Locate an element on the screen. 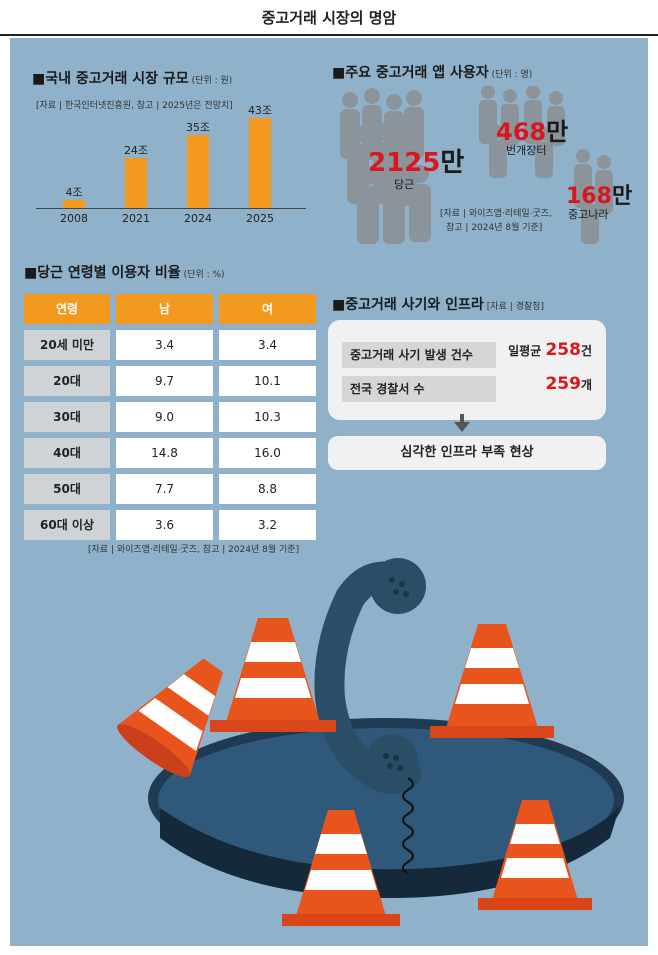 The image size is (658, 955). app-users-title: ■주요 중고거래 앱 사용자 (단위 : 명) is located at coordinates (432, 72).